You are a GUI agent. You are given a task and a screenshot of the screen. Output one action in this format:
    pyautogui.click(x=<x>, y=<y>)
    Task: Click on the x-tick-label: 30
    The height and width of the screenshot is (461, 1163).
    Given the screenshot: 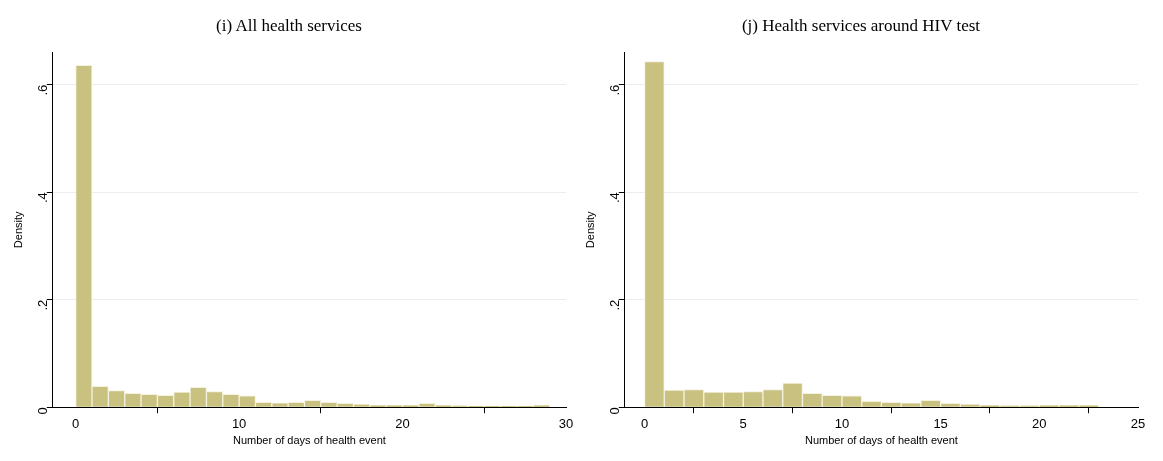 What is the action you would take?
    pyautogui.click(x=566, y=423)
    